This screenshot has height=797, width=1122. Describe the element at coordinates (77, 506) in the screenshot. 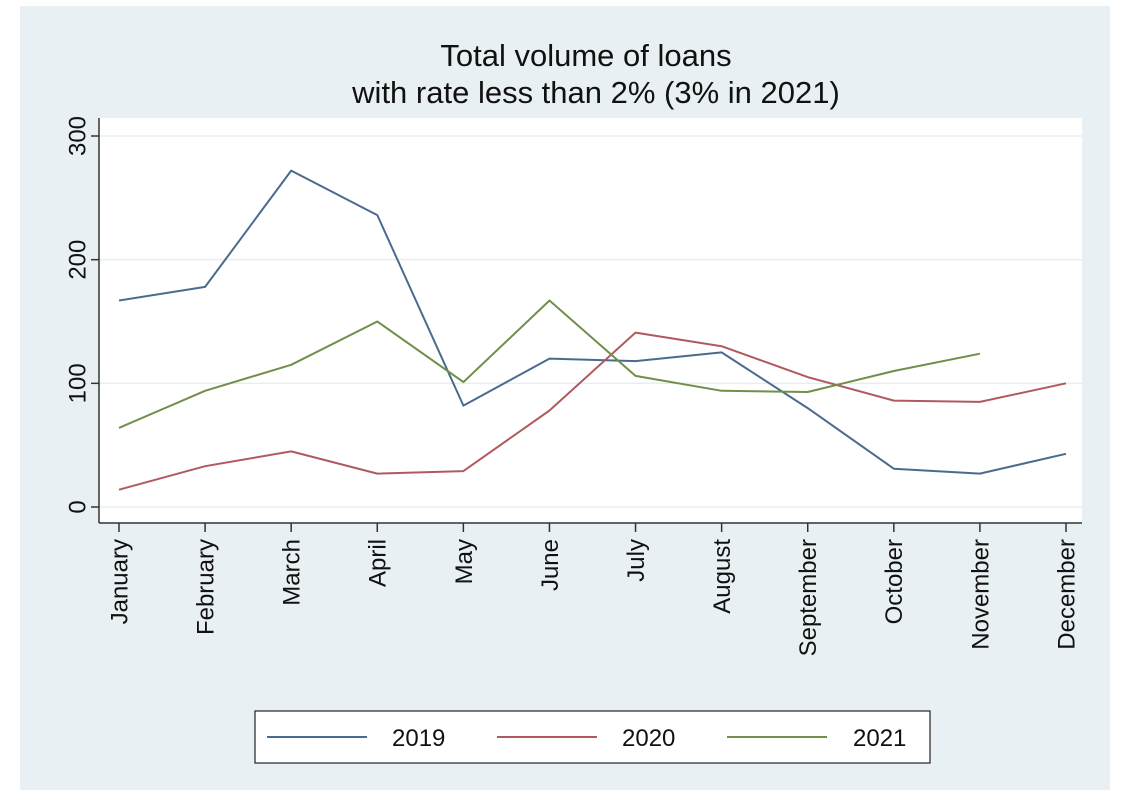

I see `y-tick-label-0: 0` at that location.